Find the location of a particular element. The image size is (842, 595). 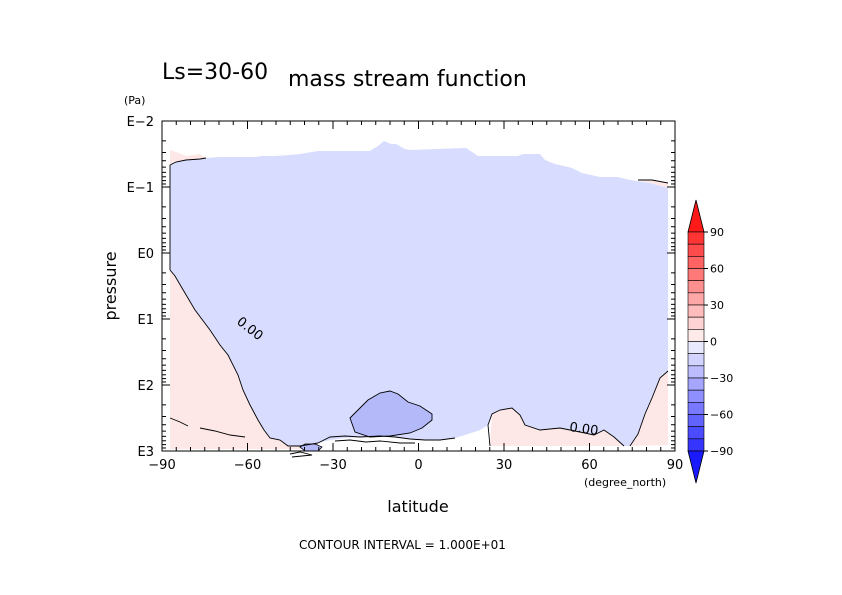

positive-region-left is located at coordinates (244, 359).